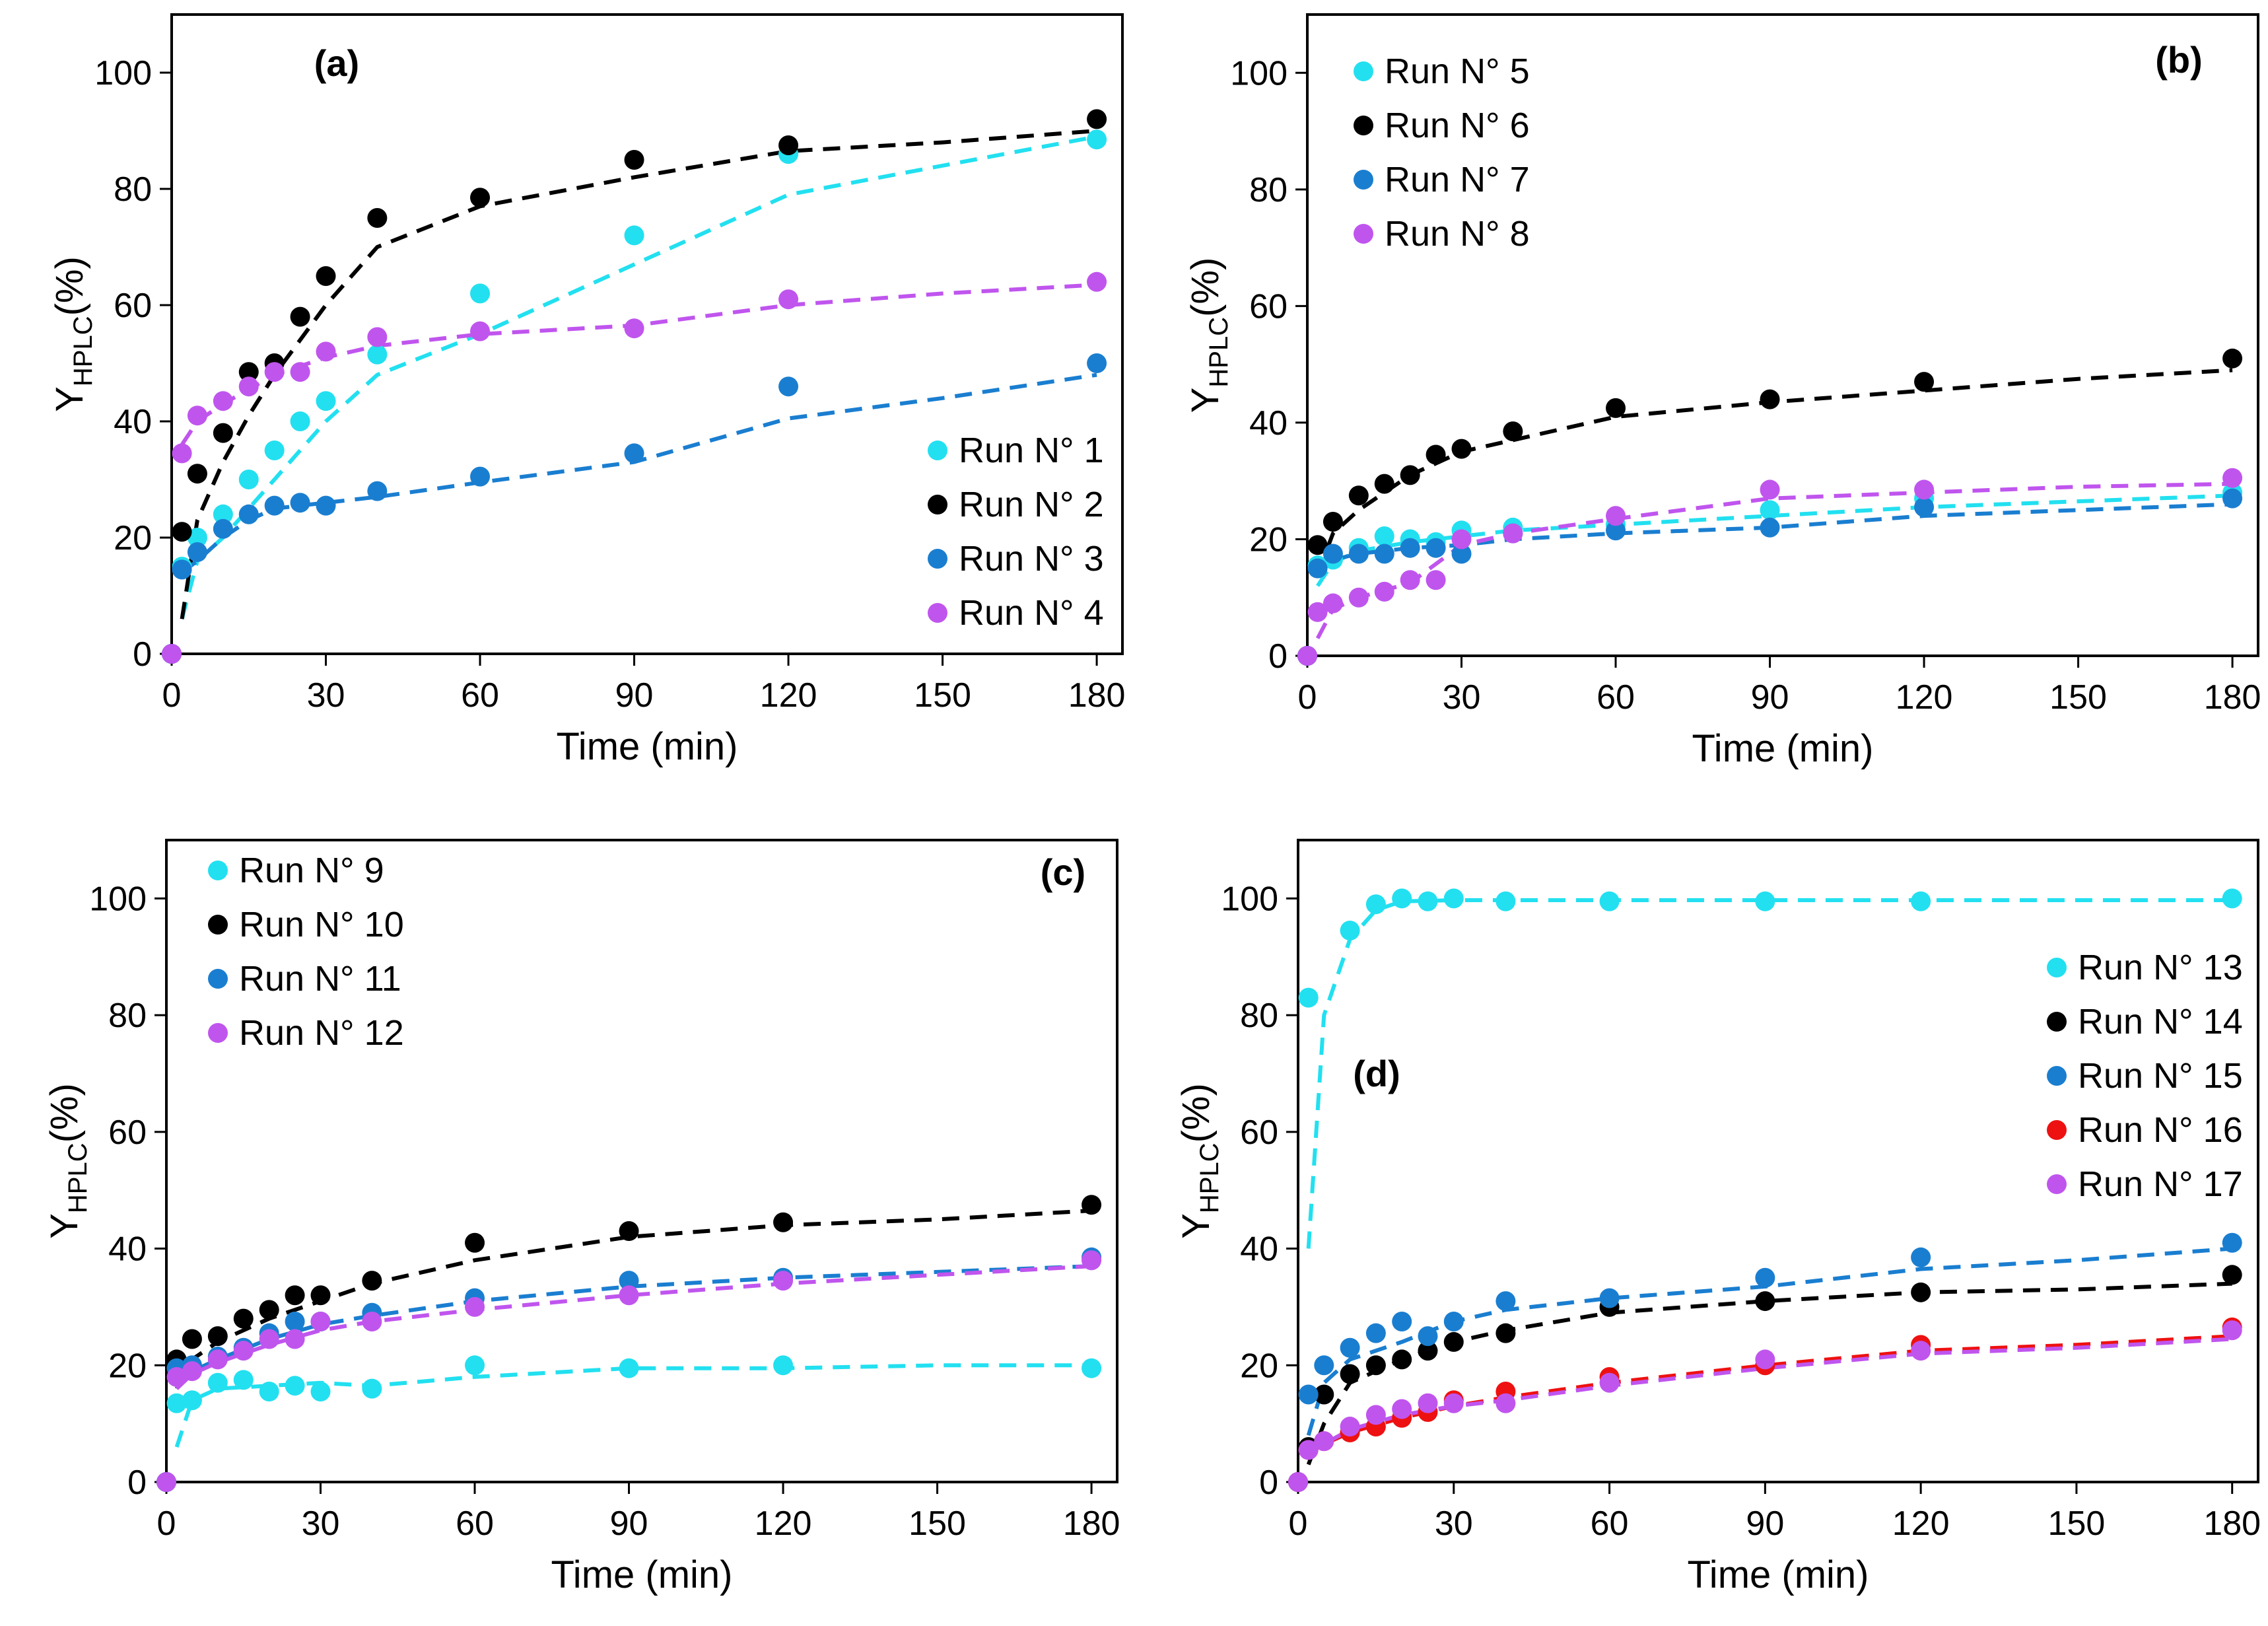  What do you see at coordinates (133, 189) in the screenshot?
I see `y-tick-label: 80` at bounding box center [133, 189].